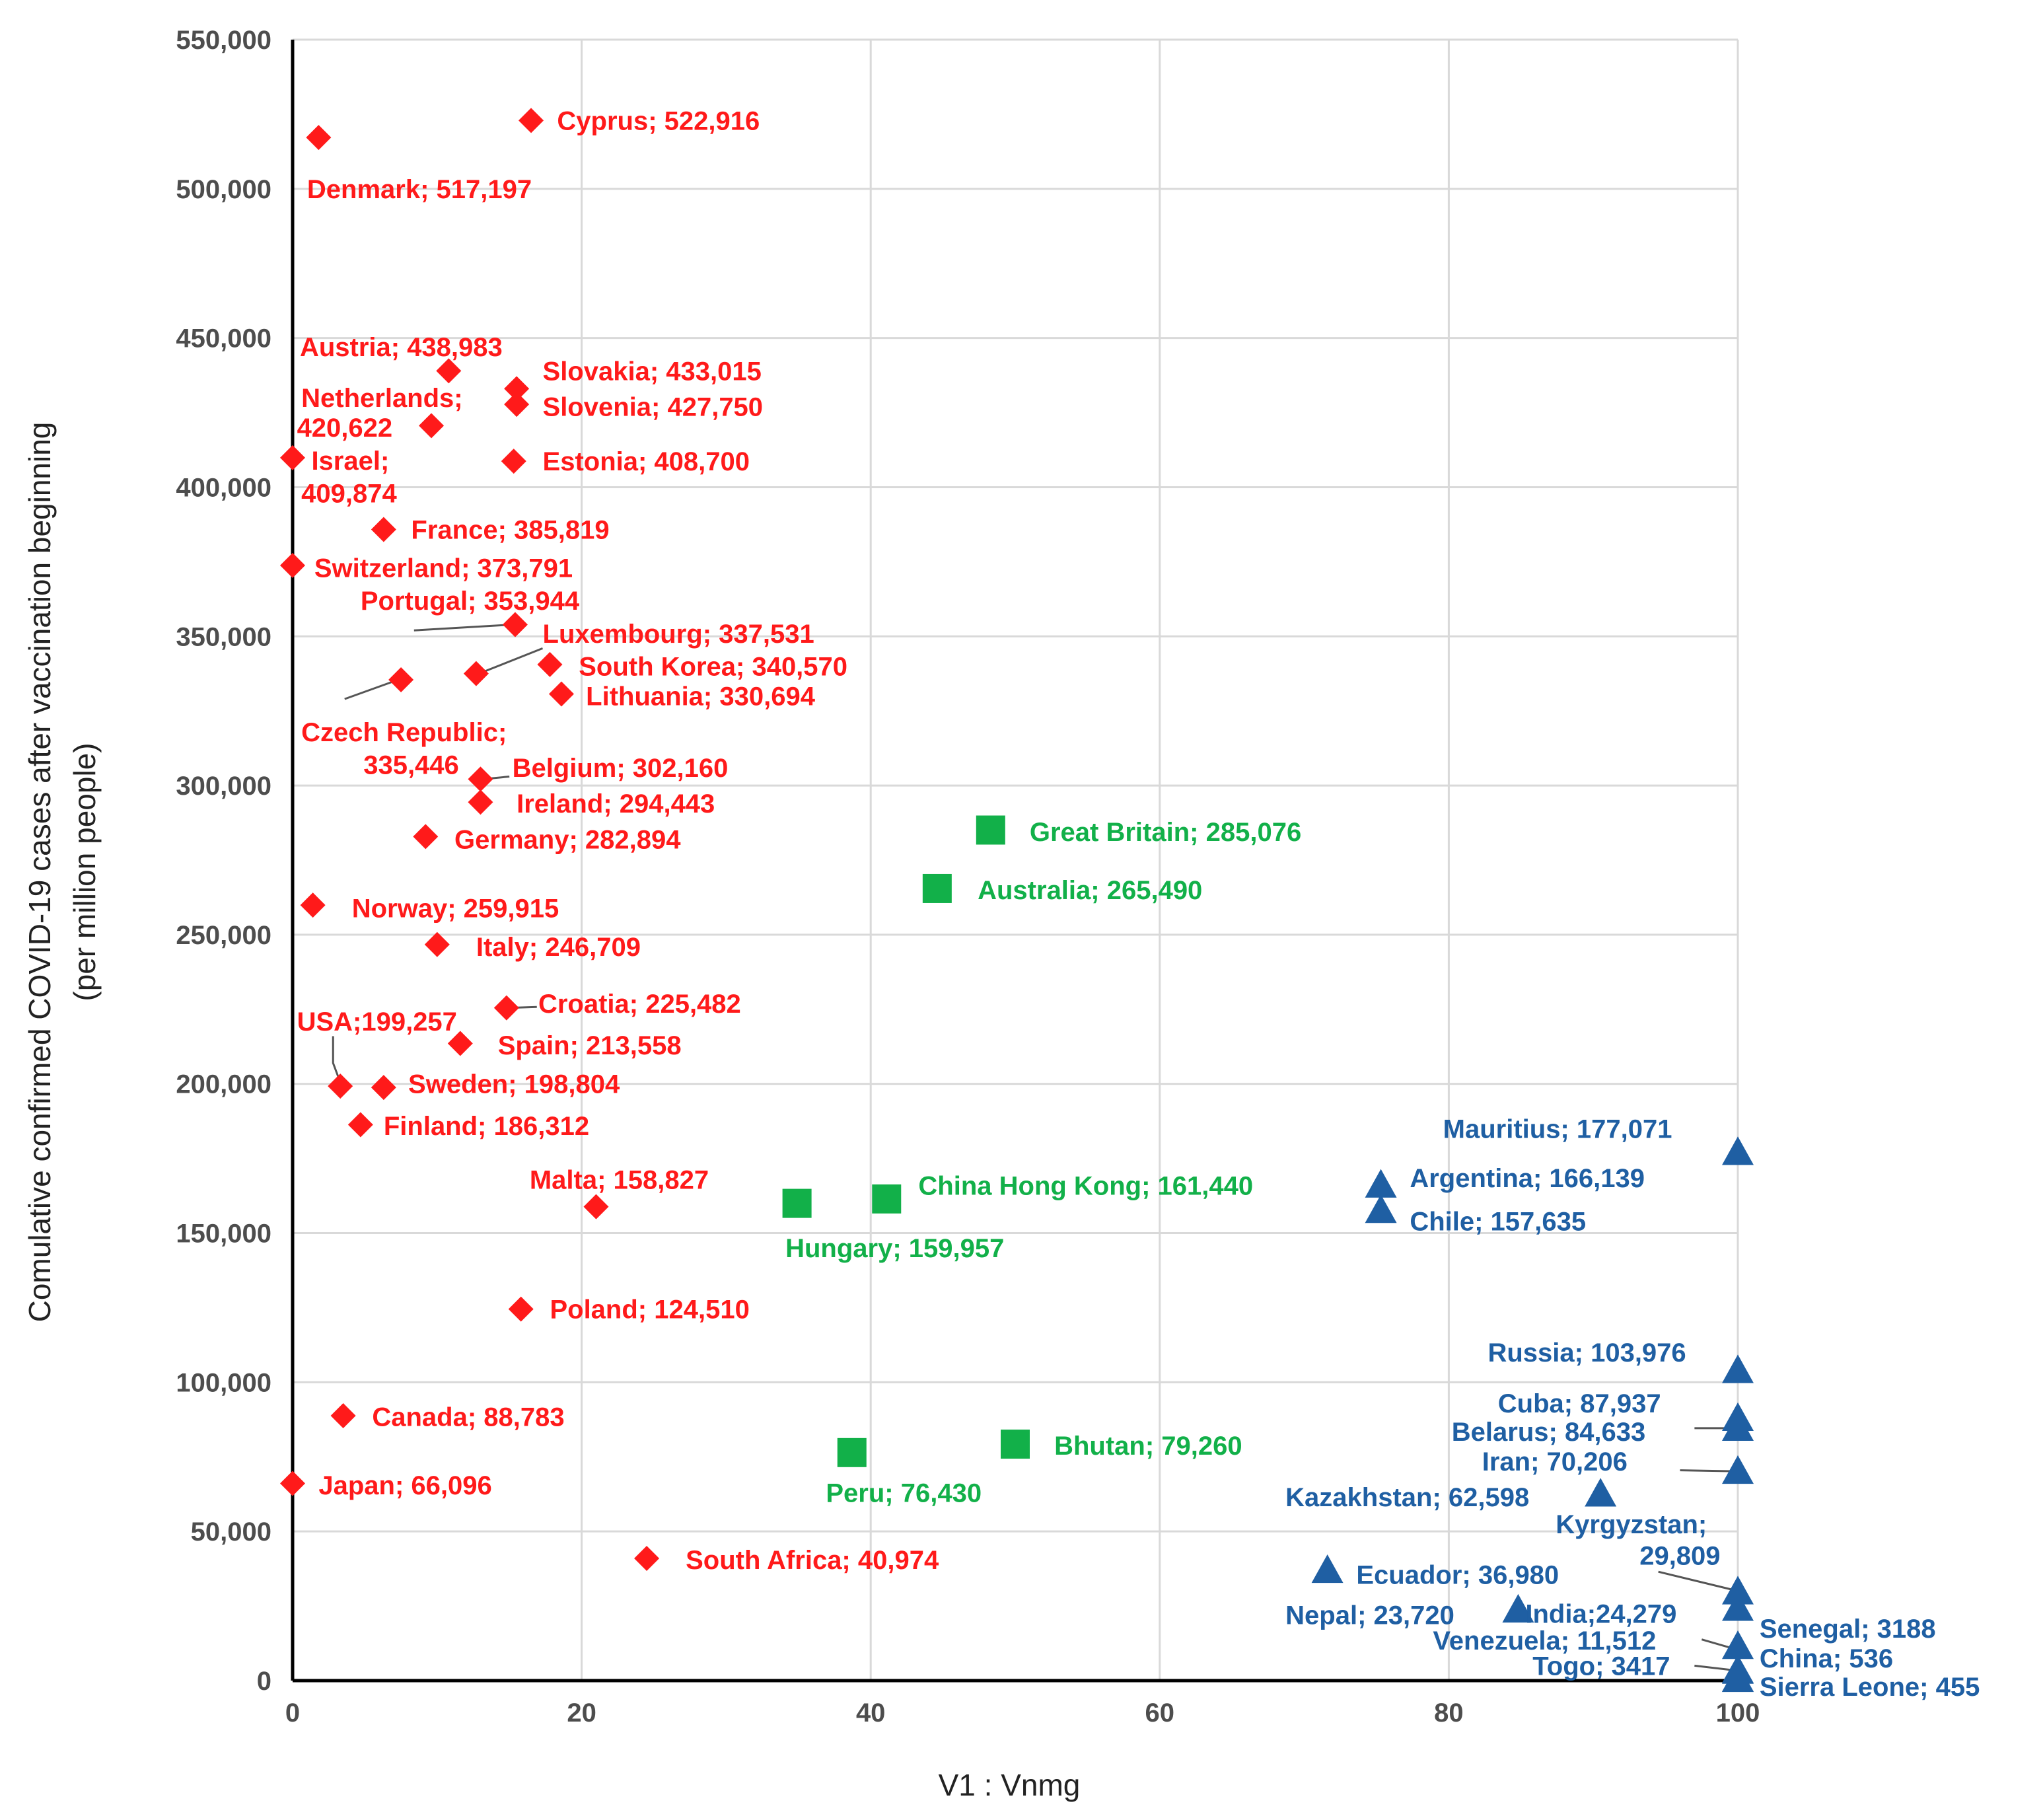 Image resolution: width=2043 pixels, height=1820 pixels. What do you see at coordinates (1580, 1403) in the screenshot?
I see `data-label: Cuba; 87,937` at bounding box center [1580, 1403].